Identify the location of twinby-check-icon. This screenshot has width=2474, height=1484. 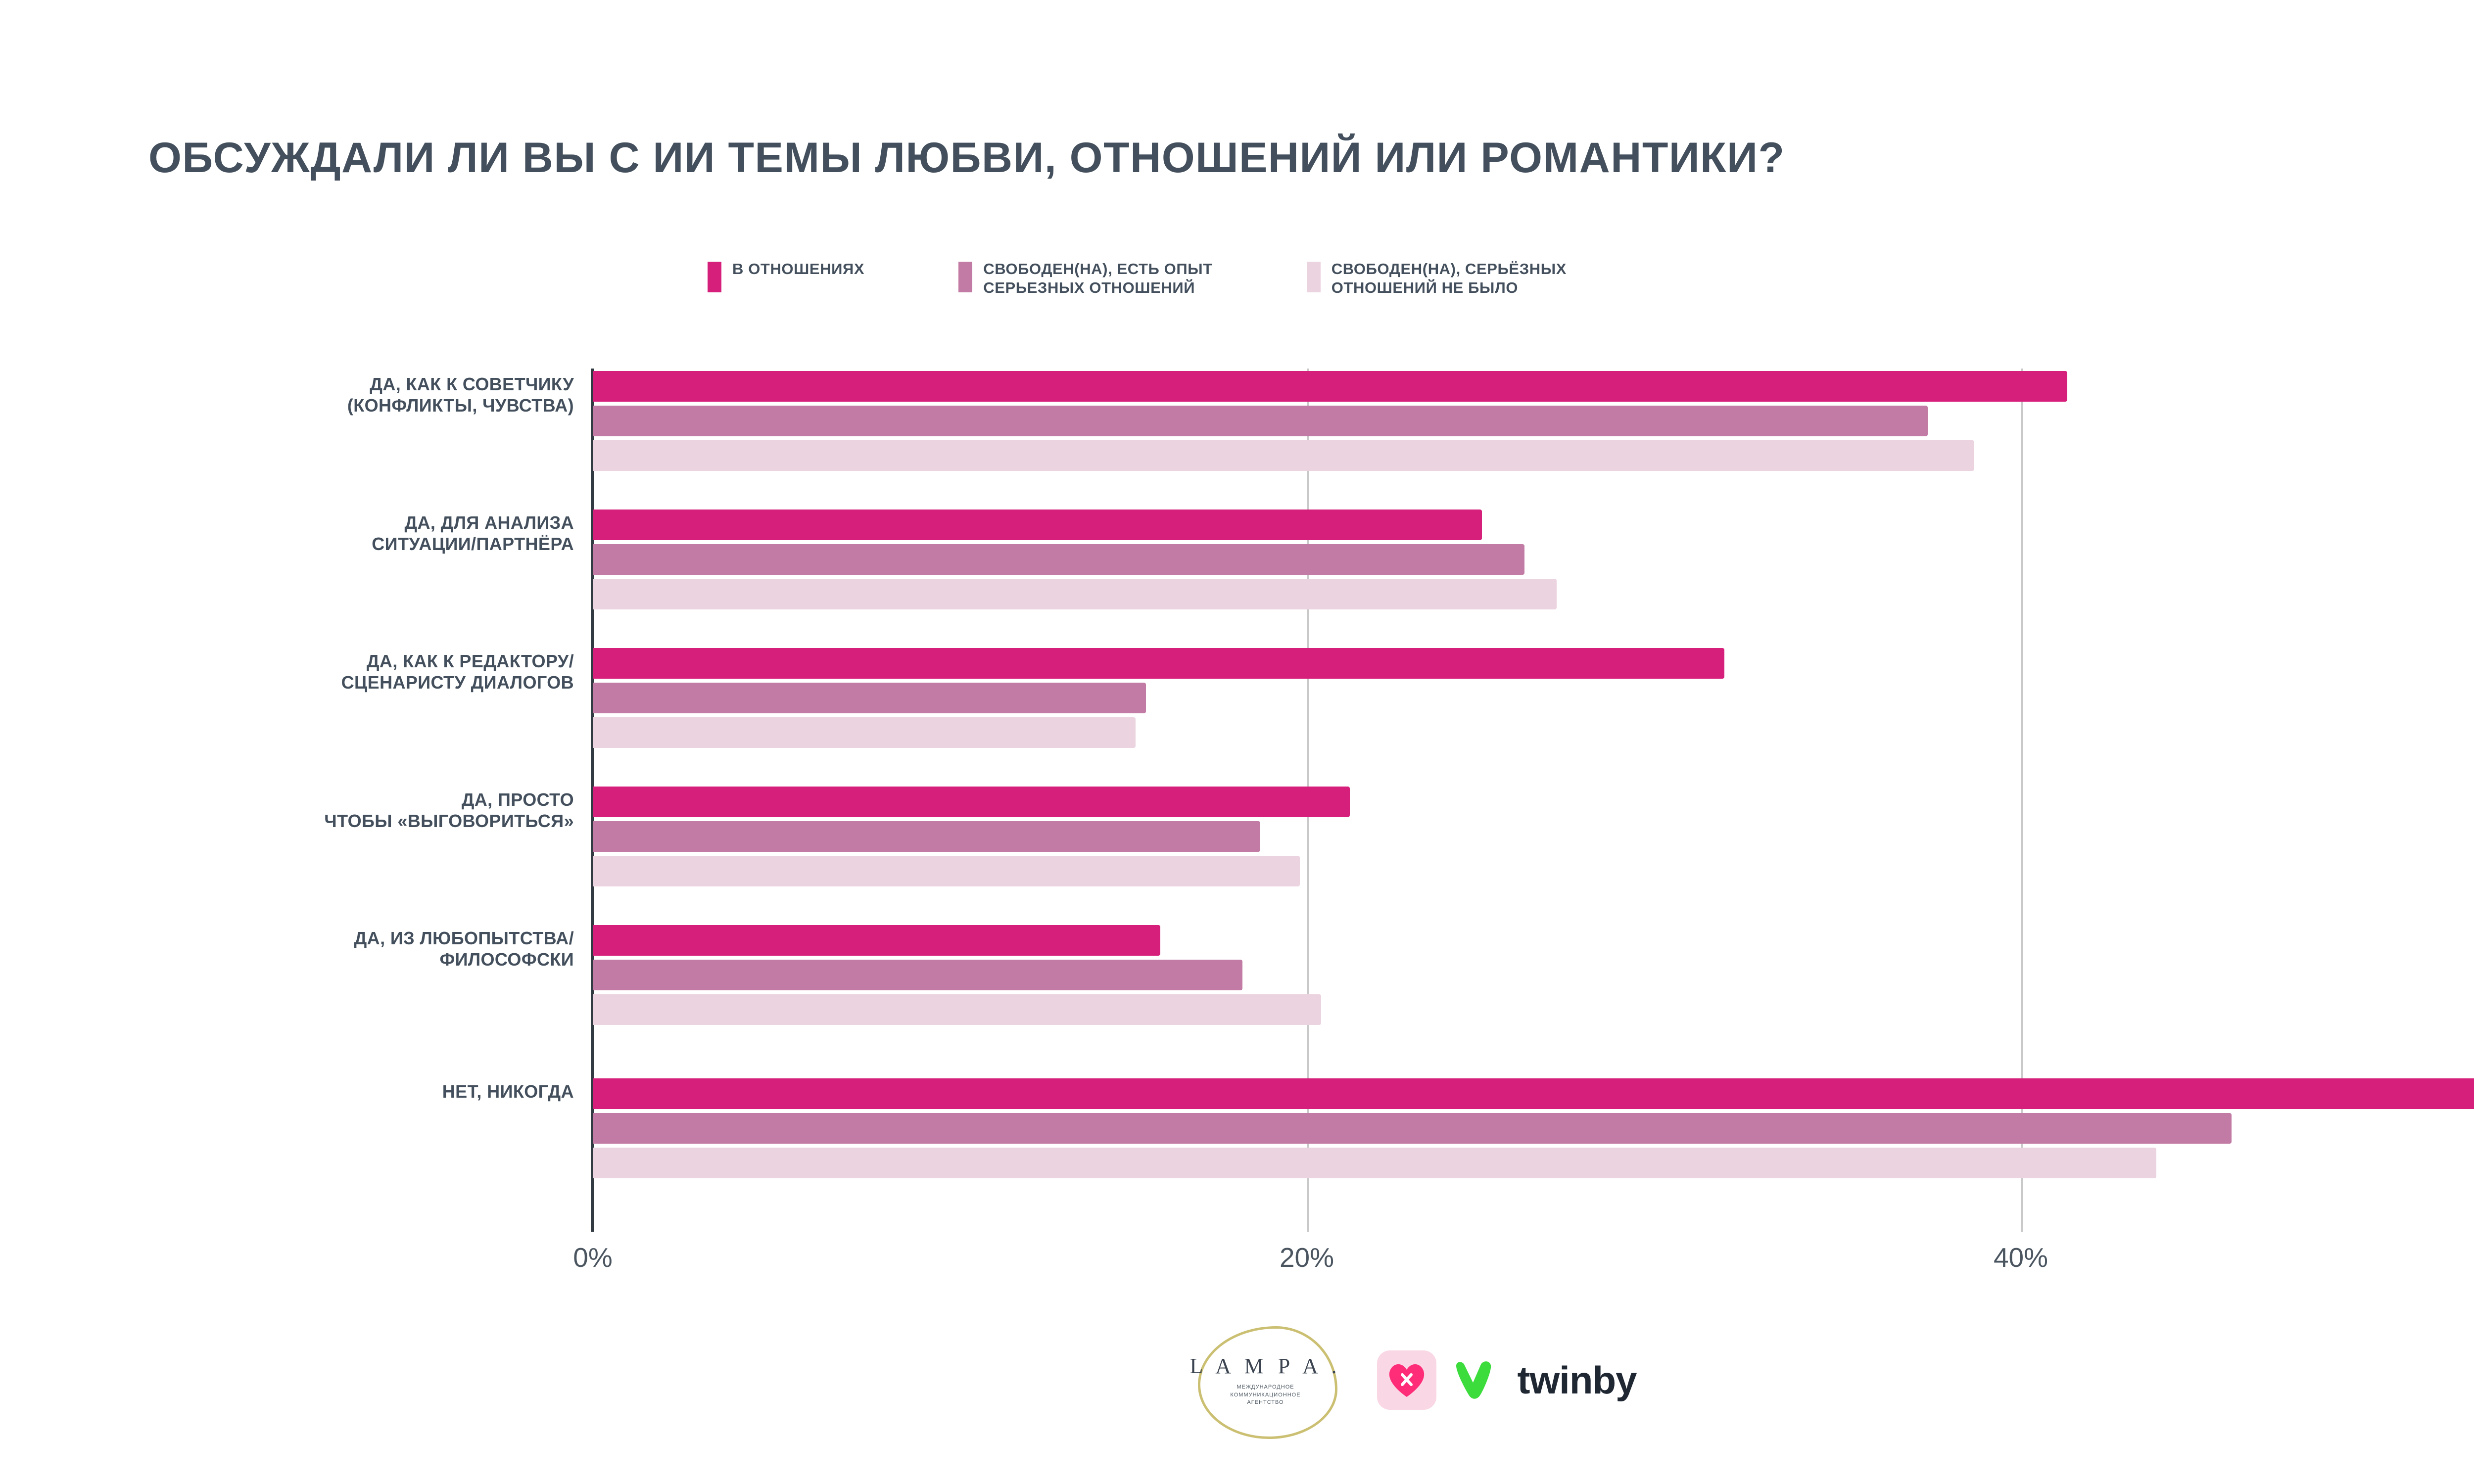
(1474, 1380).